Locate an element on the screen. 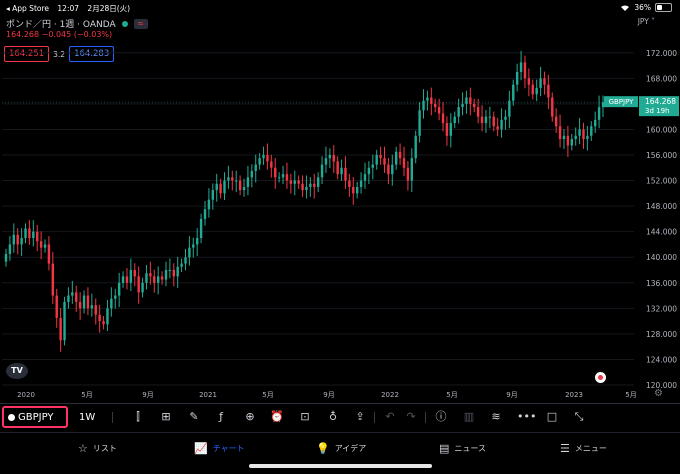  back-to-app-link: ◂ App Store is located at coordinates (28, 8).